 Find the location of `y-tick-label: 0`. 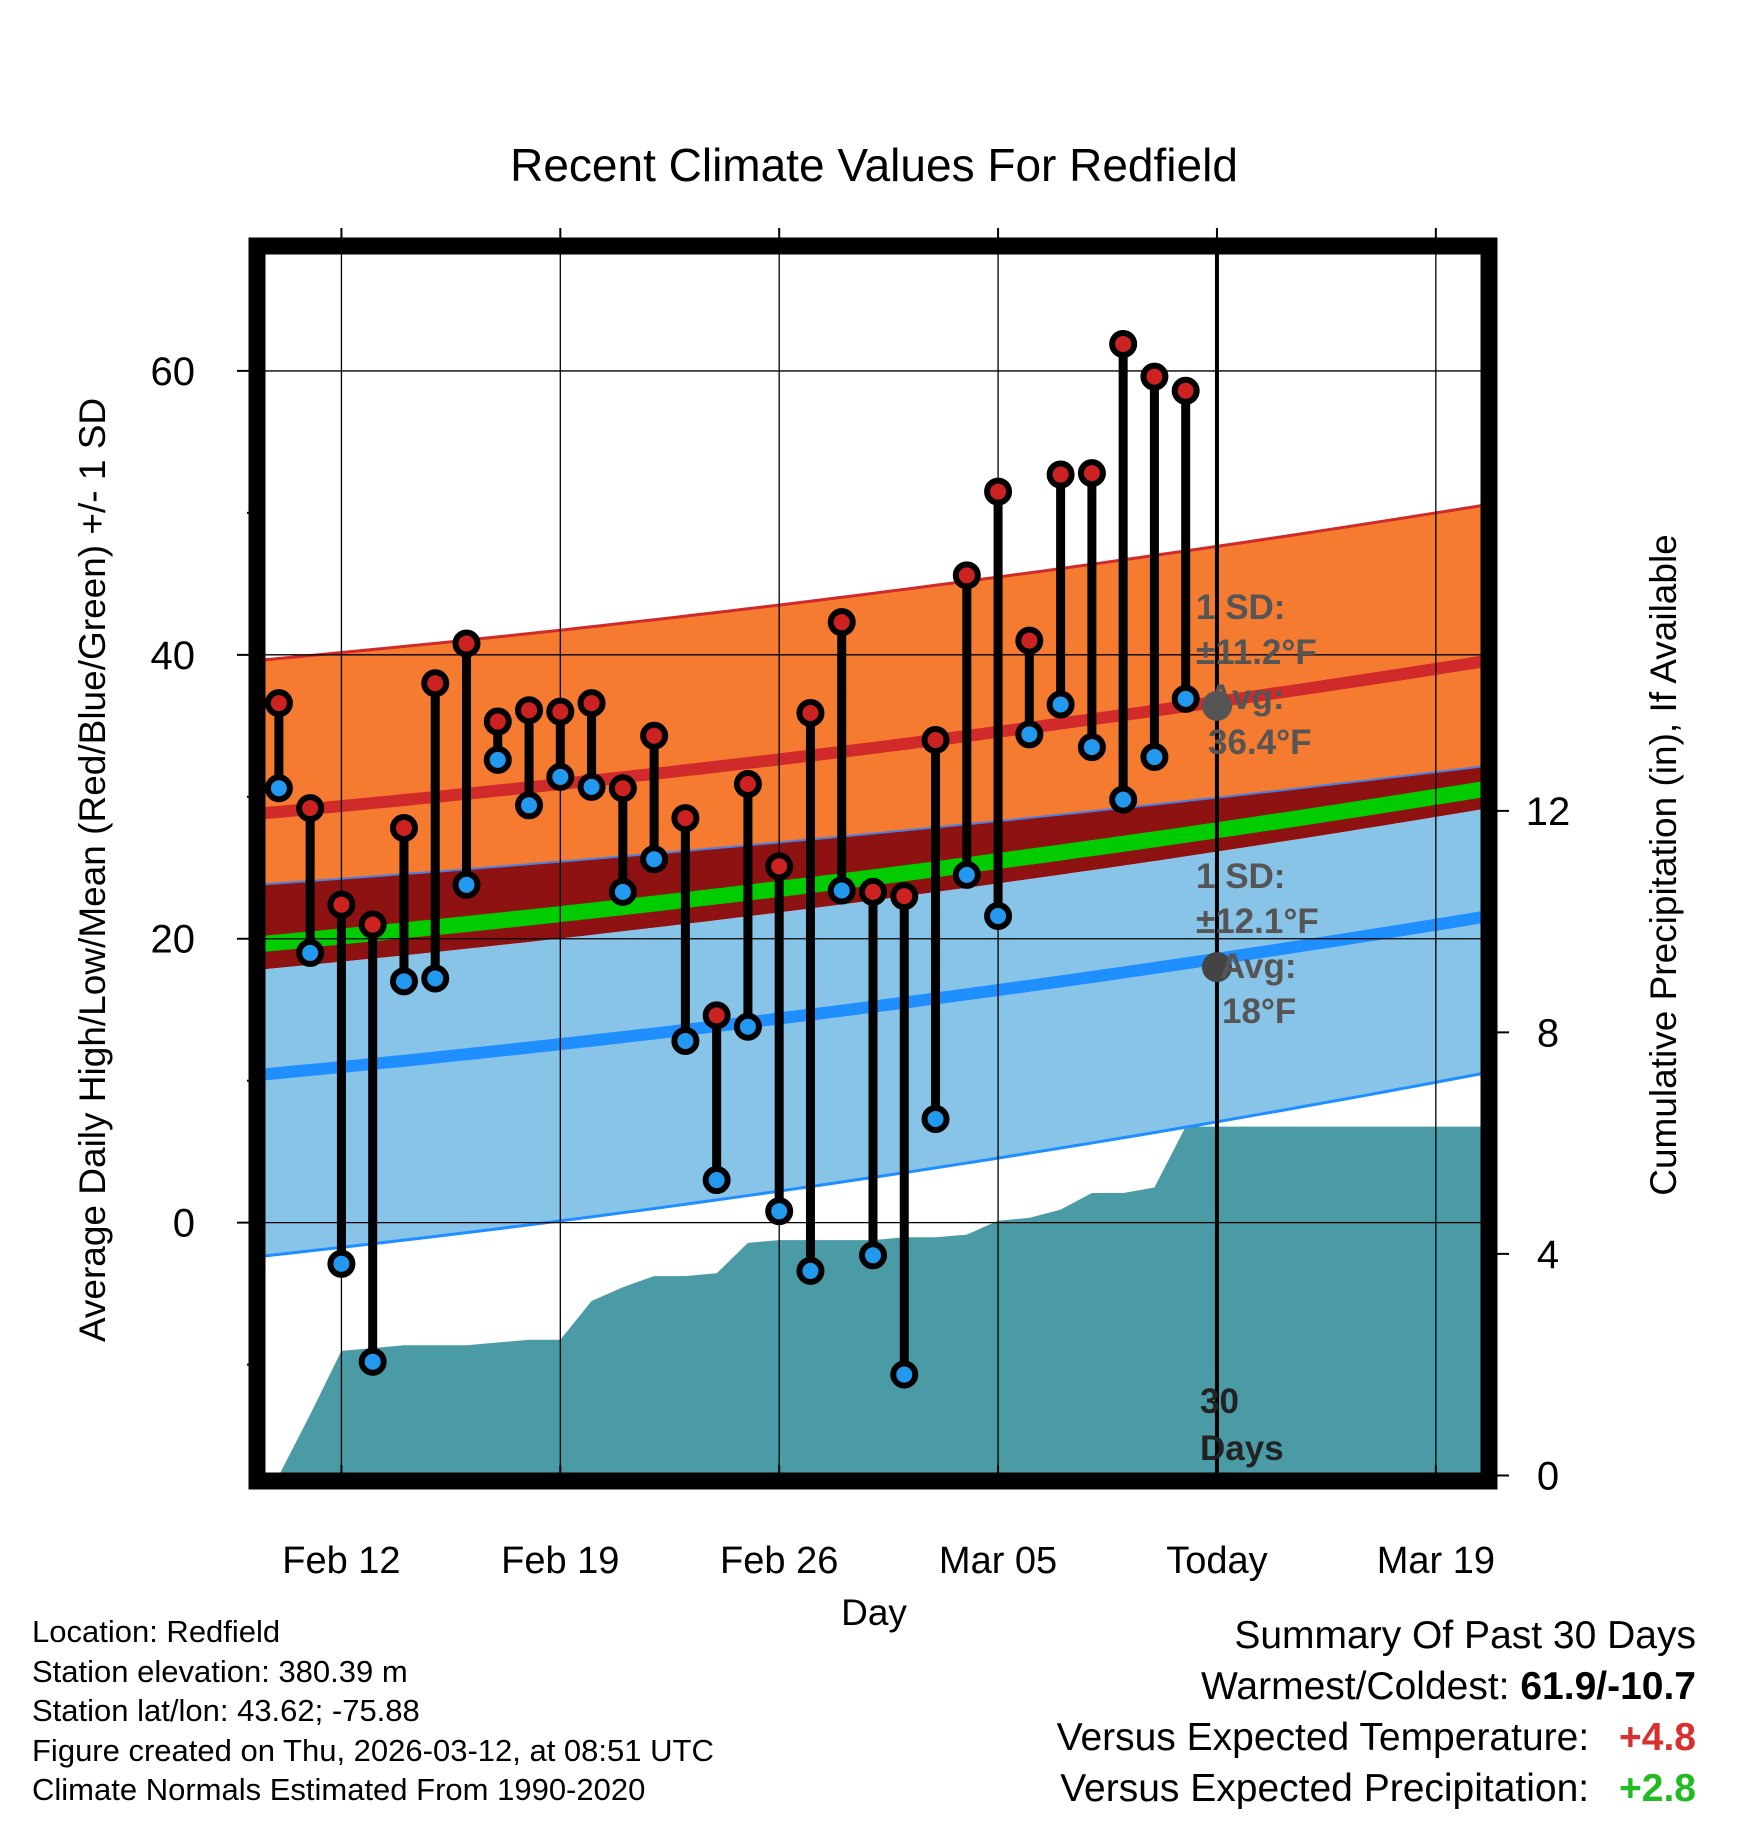

y-tick-label: 0 is located at coordinates (184, 1224).